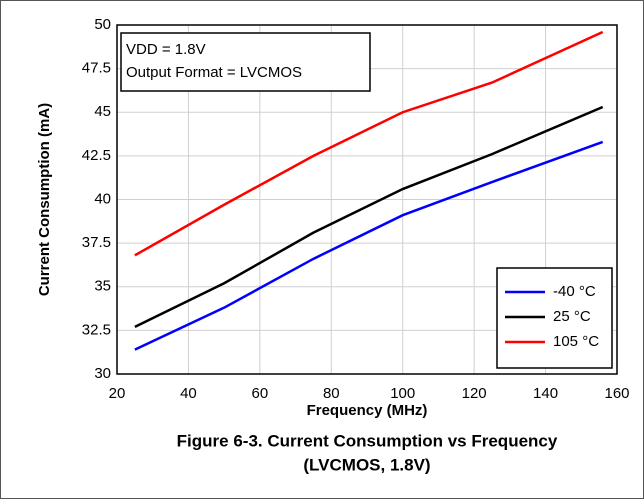 This screenshot has height=499, width=644. Describe the element at coordinates (102, 373) in the screenshot. I see `y-tick-label: 30` at that location.